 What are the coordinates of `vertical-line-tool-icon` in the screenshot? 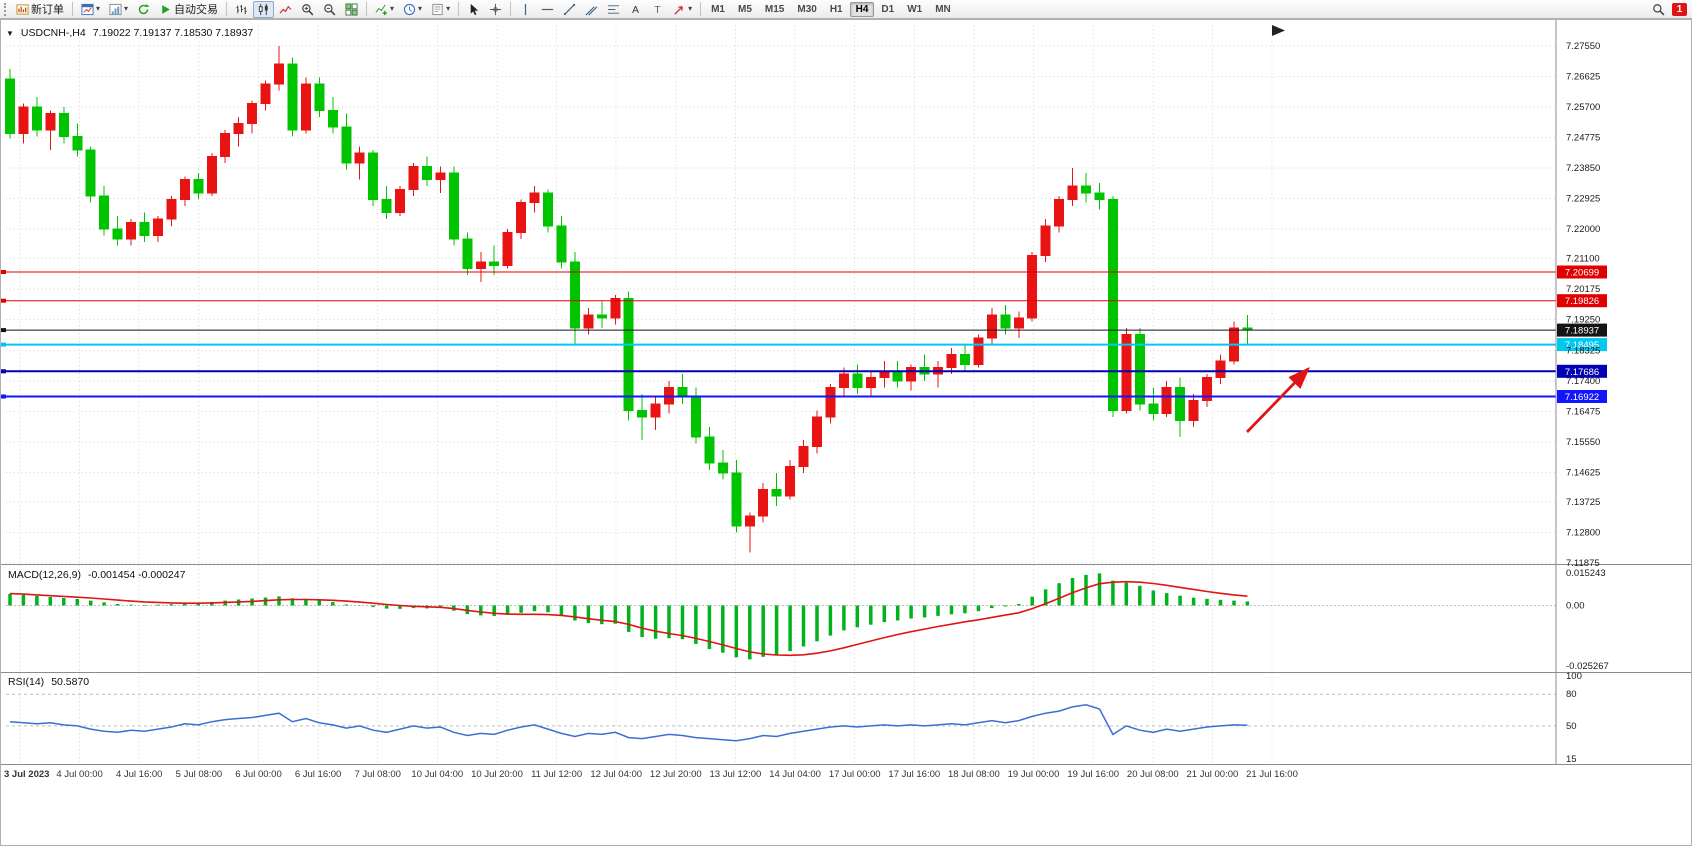 It's located at (525, 9).